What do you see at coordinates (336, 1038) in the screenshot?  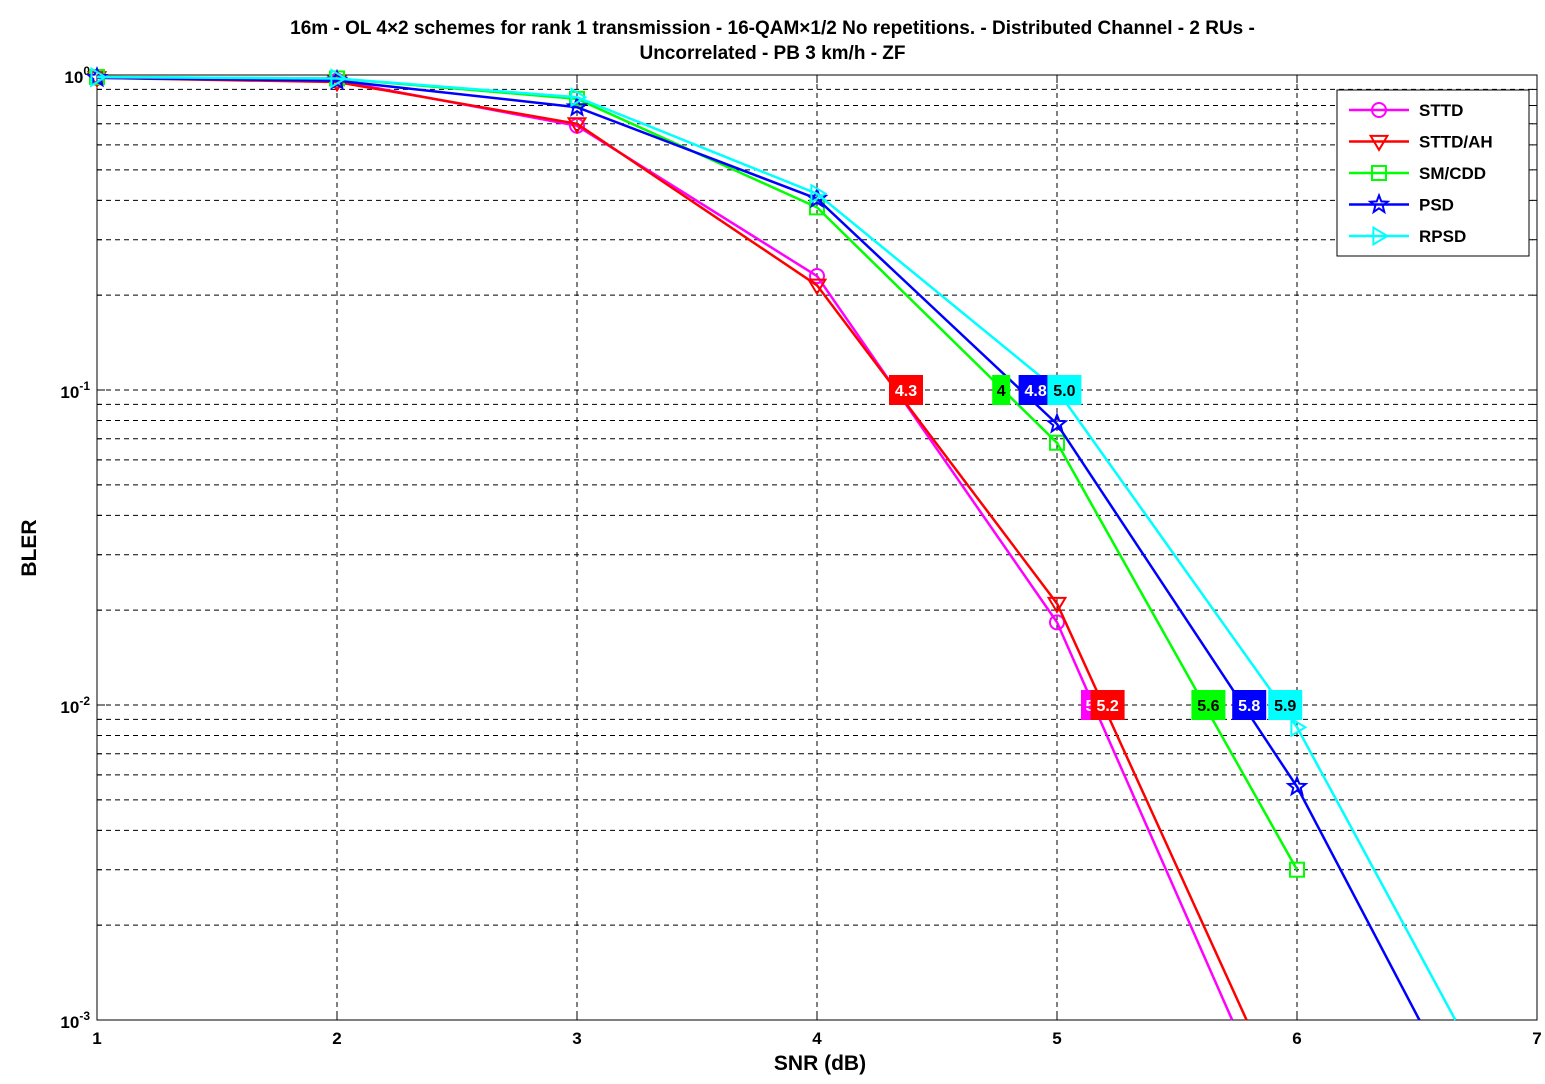 I see `x-tick-label: 2` at bounding box center [336, 1038].